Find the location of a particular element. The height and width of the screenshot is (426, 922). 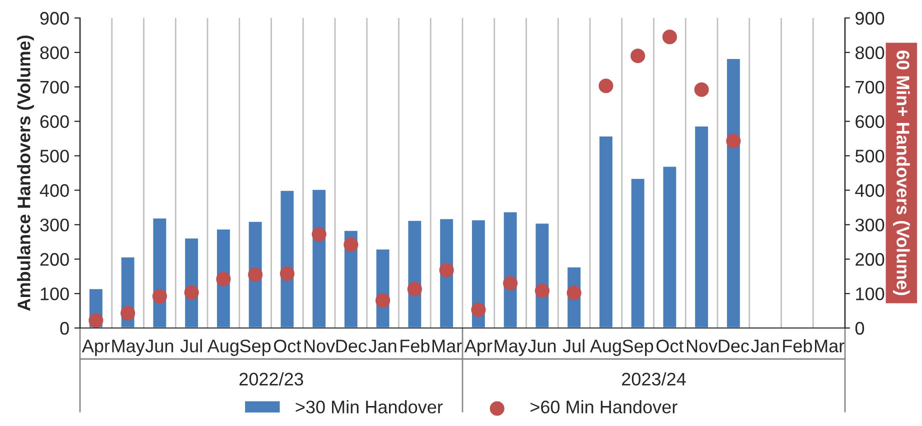

y-tick-label: 100 is located at coordinates (54, 293).